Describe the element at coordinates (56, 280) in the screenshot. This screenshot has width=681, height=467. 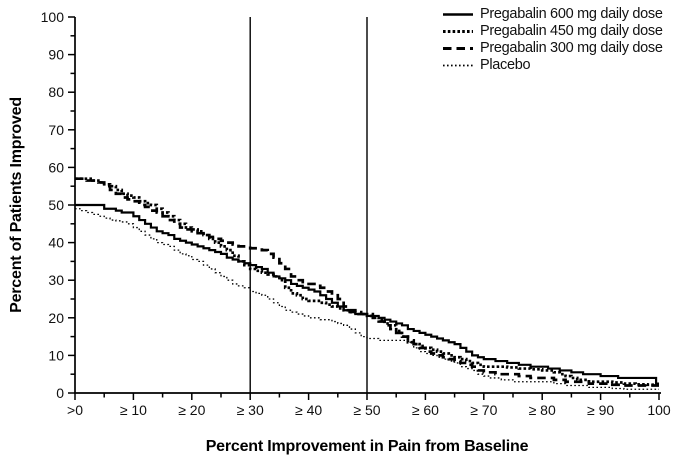
I see `y-tick-label: 30` at that location.